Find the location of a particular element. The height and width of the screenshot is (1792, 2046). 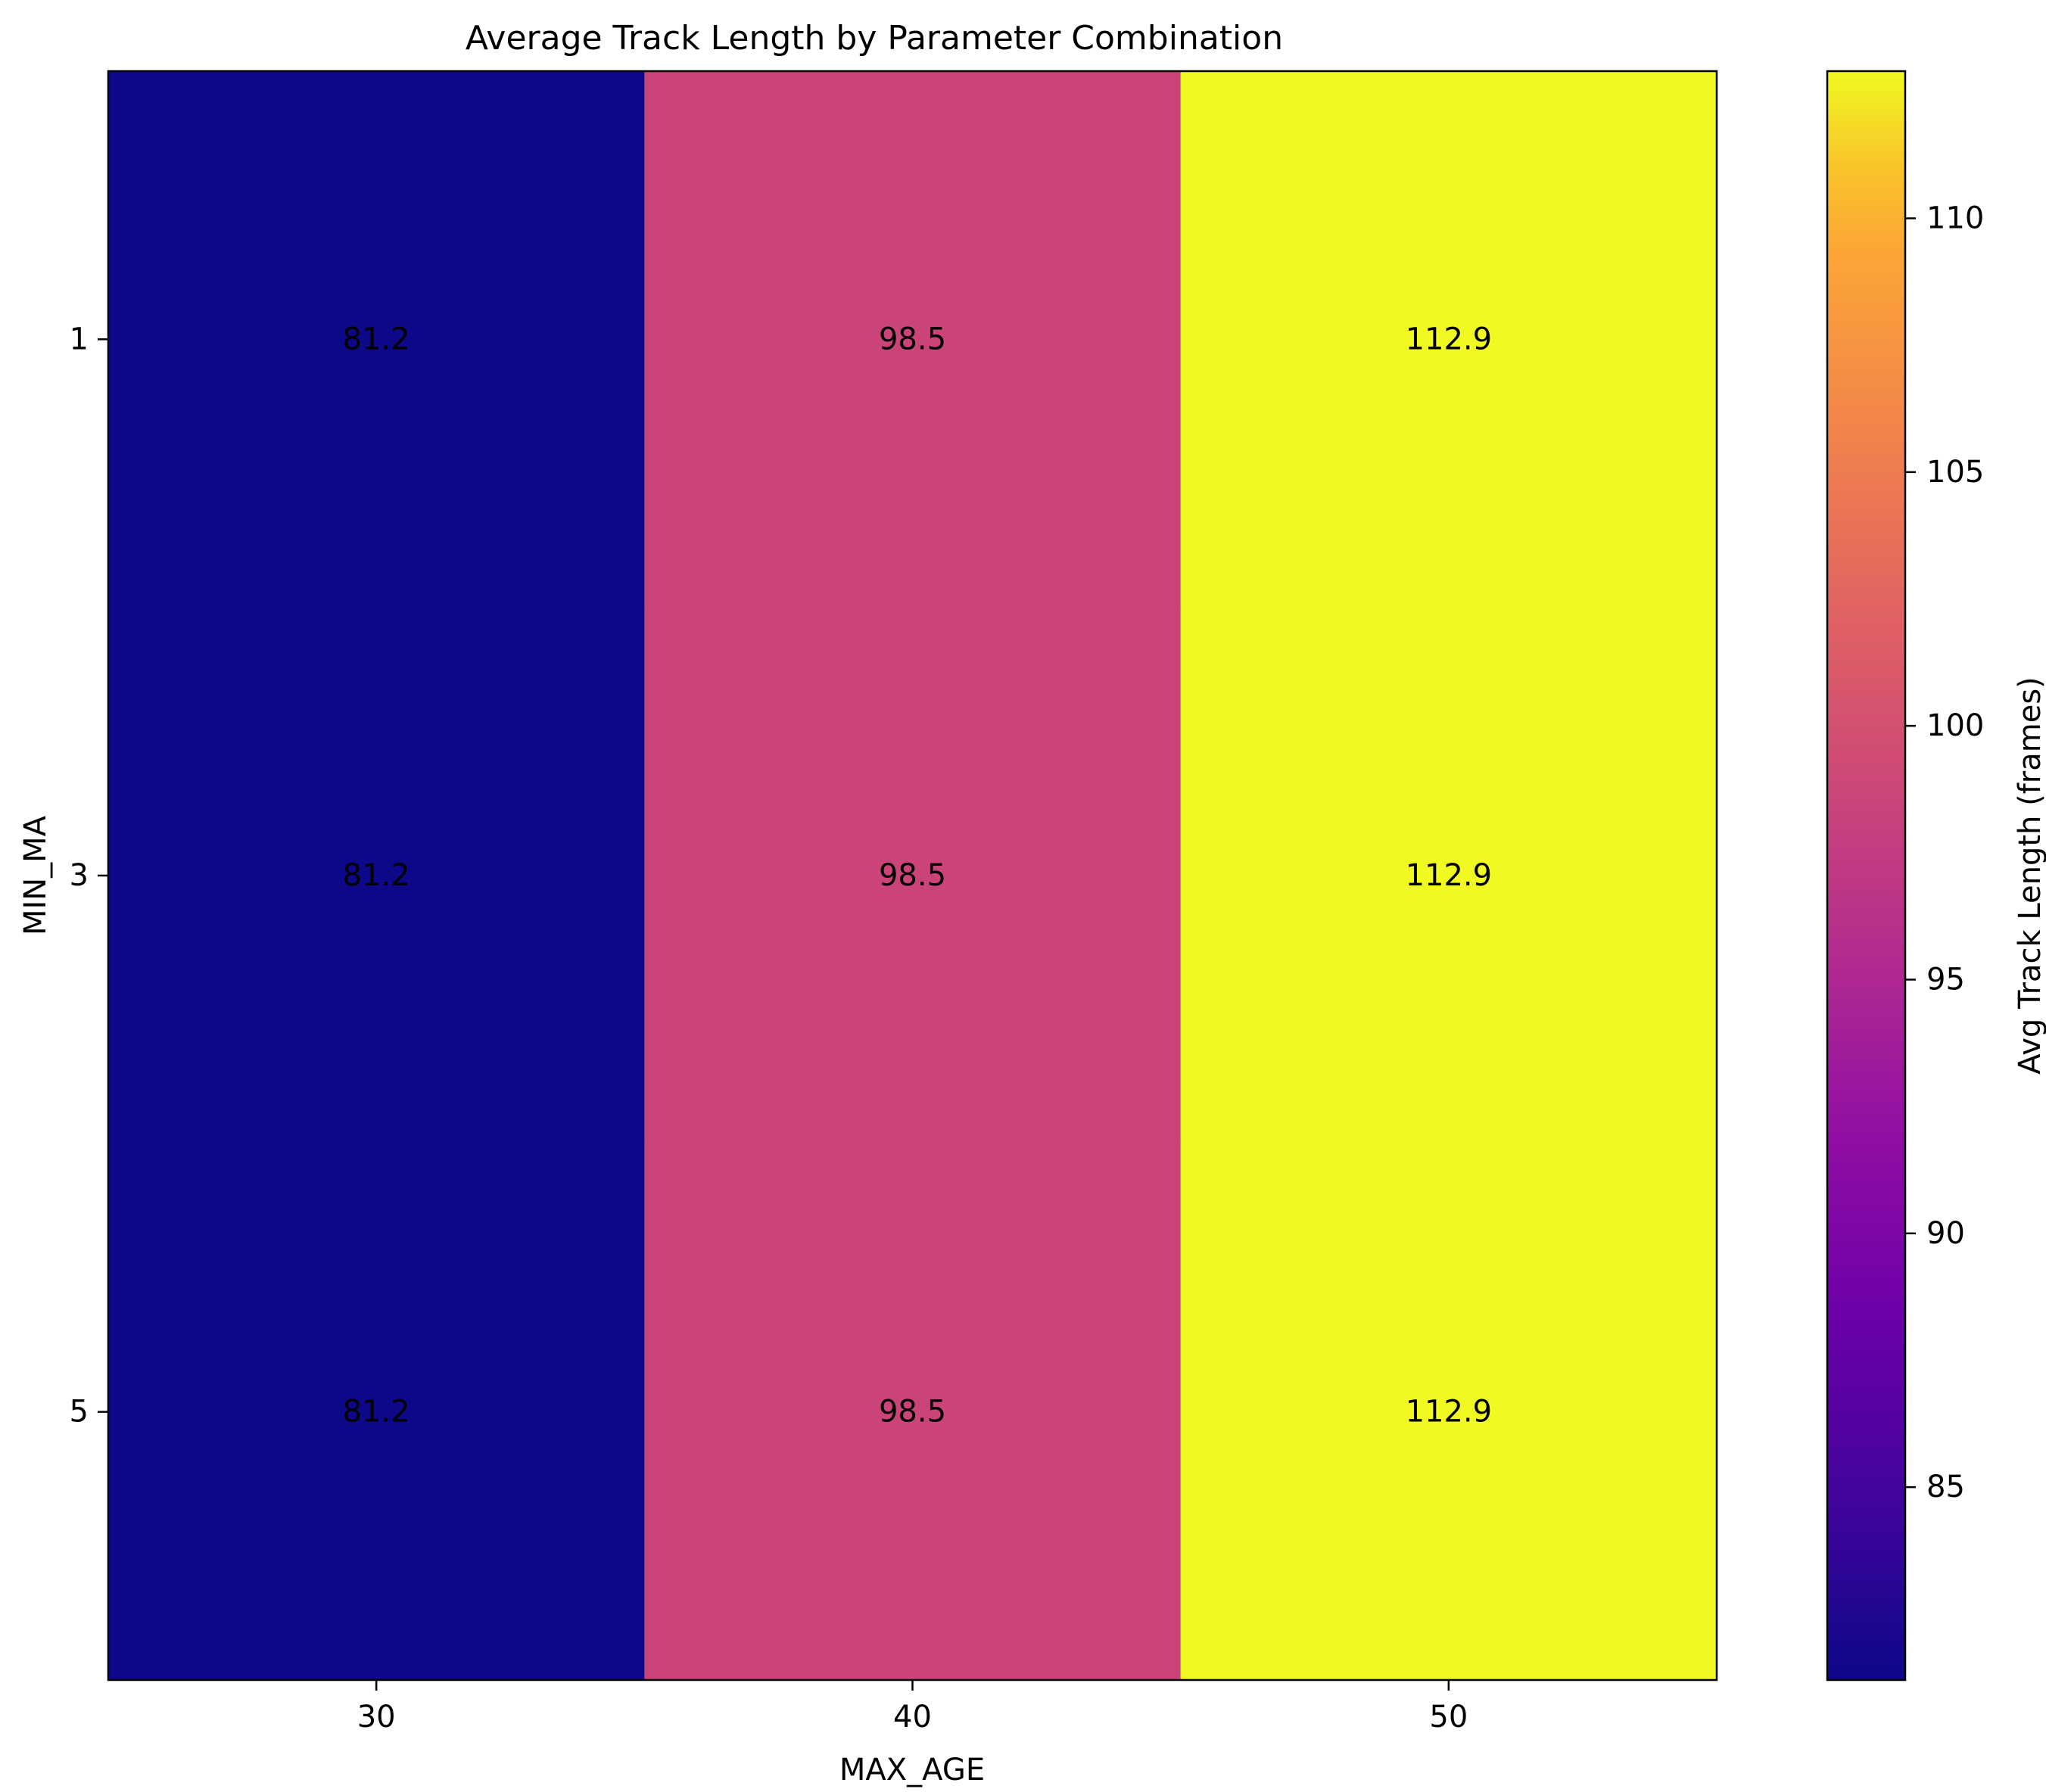

colorbar is located at coordinates (1866, 876).